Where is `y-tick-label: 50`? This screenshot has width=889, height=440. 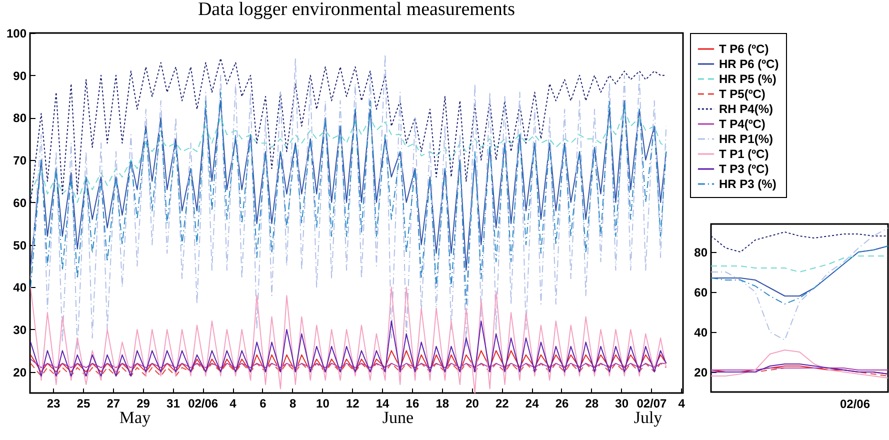 y-tick-label: 50 is located at coordinates (20, 245).